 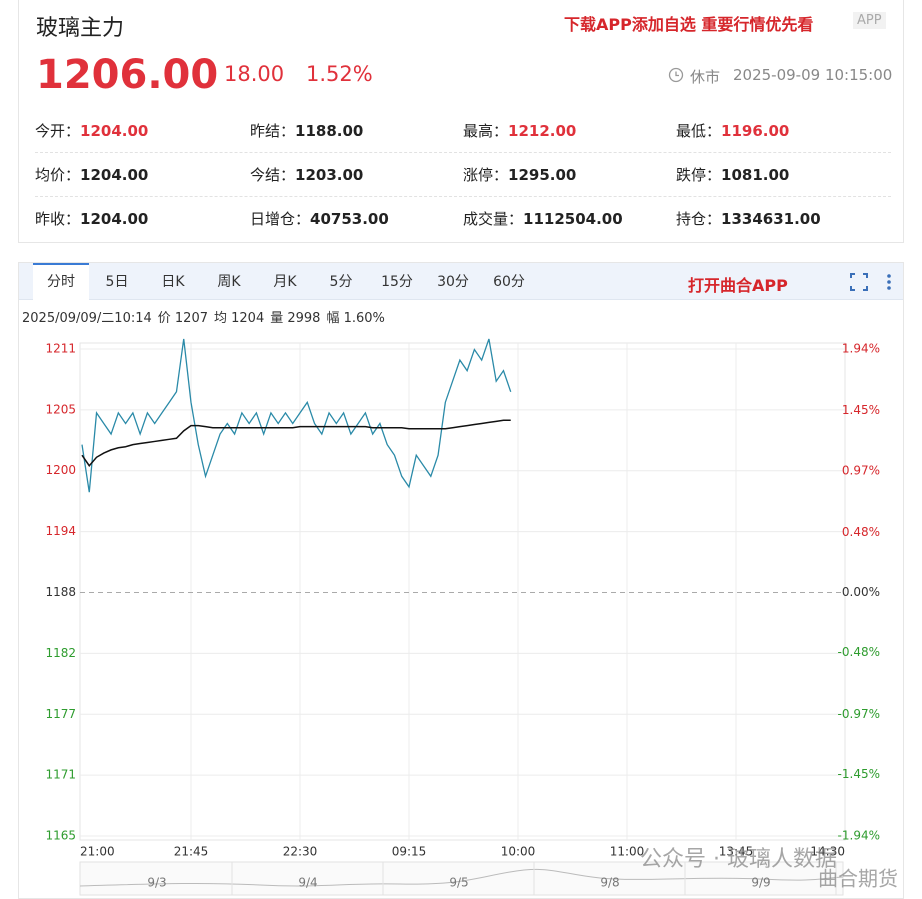 What do you see at coordinates (859, 836) in the screenshot?
I see `y2-tick-label: -1.94%` at bounding box center [859, 836].